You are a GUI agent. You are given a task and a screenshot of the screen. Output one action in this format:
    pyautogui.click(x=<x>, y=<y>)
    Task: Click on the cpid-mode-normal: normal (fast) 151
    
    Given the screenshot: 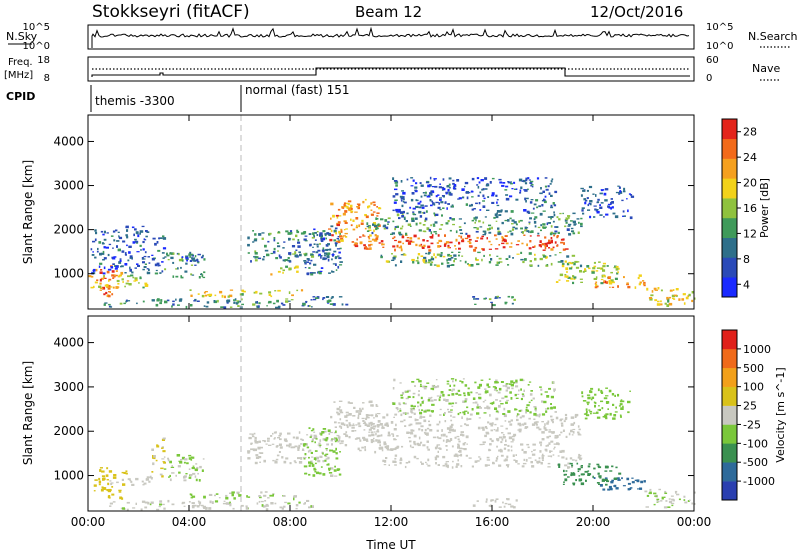 What is the action you would take?
    pyautogui.click(x=297, y=90)
    